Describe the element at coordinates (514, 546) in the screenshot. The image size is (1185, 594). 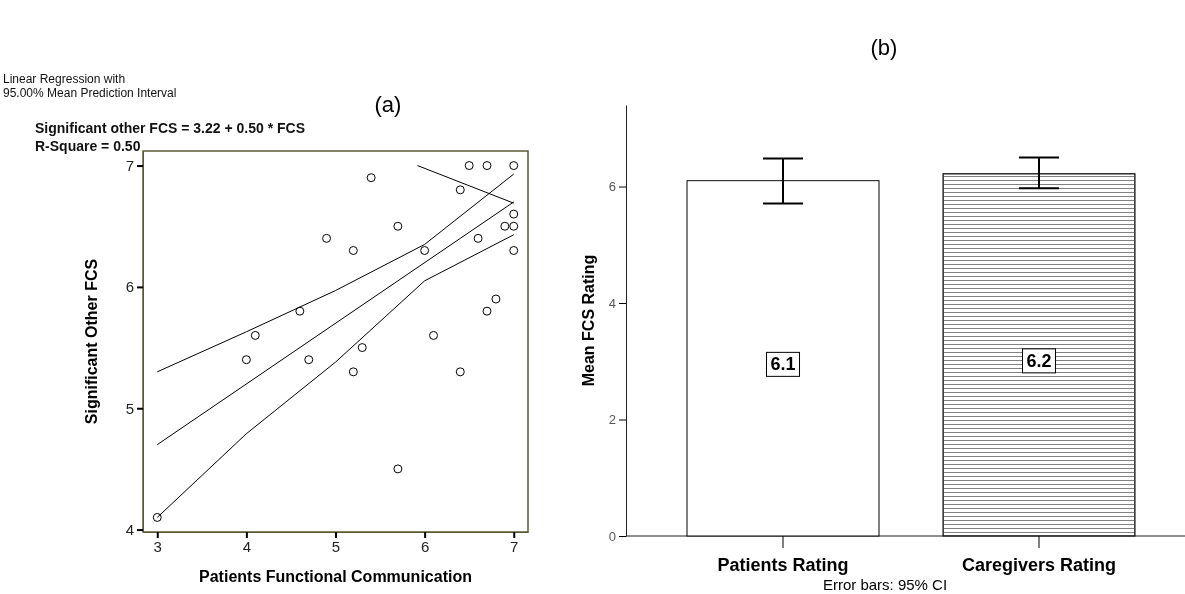
I see `x-tick-label: 7` at that location.